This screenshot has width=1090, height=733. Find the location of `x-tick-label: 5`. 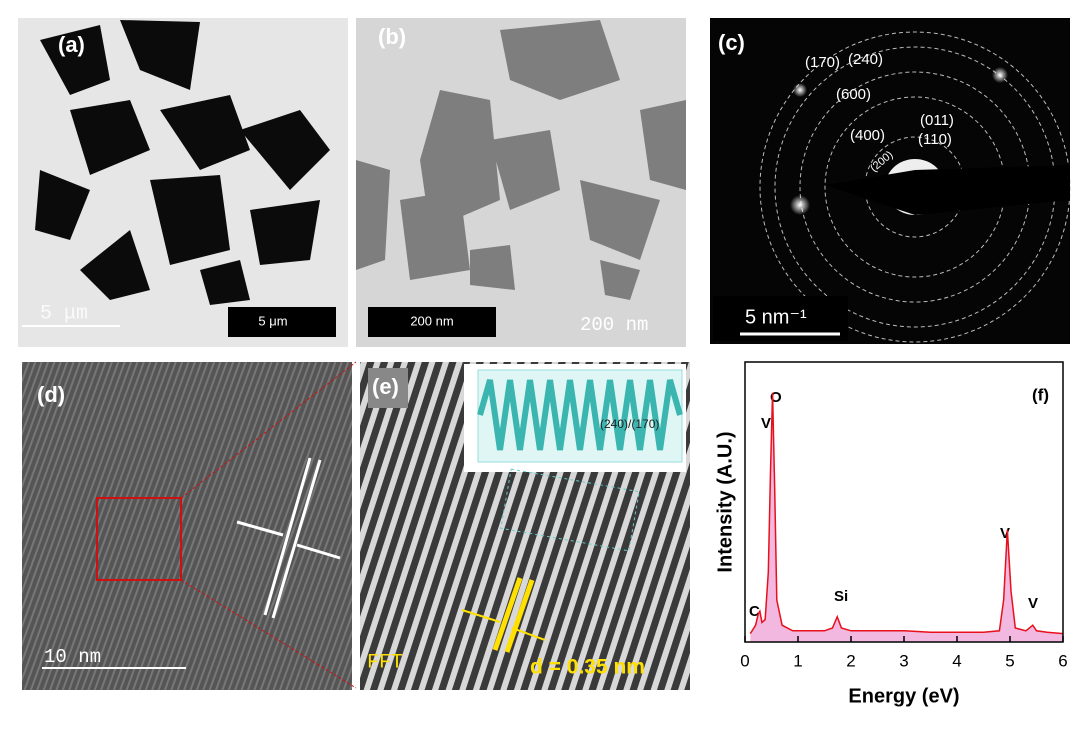

x-tick-label: 5 is located at coordinates (1009, 660).